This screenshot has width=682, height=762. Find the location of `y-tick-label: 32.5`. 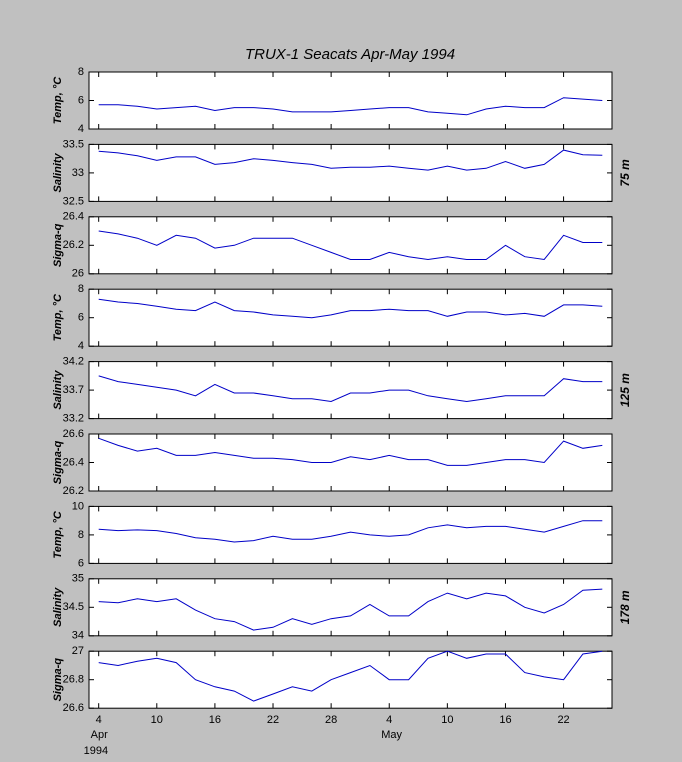

y-tick-label: 32.5 is located at coordinates (73, 201).